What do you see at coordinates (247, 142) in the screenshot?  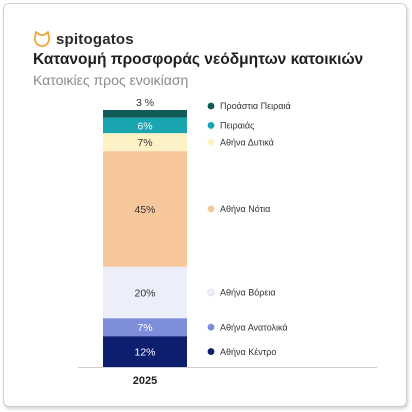 I see `legend-label-series-4: Αθήνα Δυτικά` at bounding box center [247, 142].